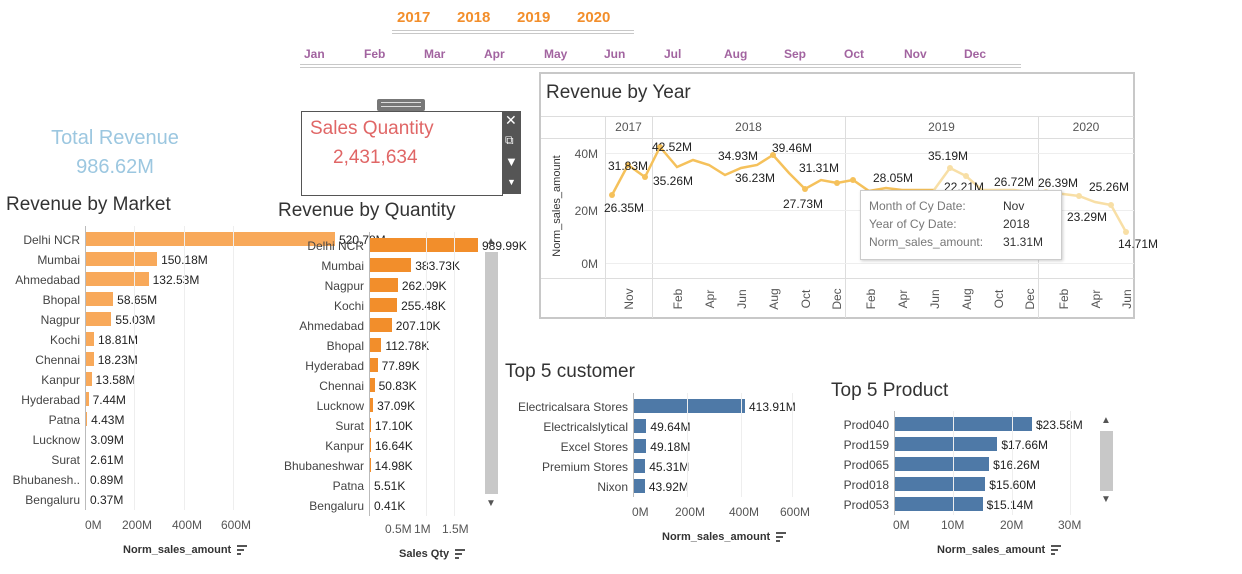 This screenshot has width=1242, height=574. I want to click on x-tick-label: Dec, so click(837, 299).